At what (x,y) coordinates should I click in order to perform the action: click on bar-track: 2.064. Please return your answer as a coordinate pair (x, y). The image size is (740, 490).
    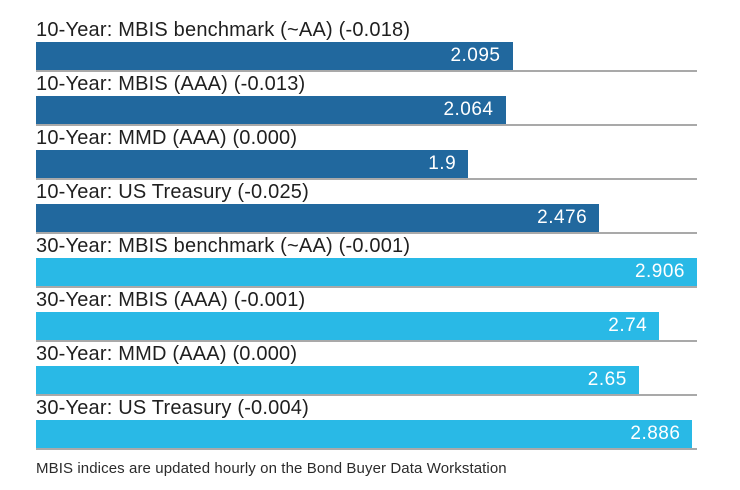
    Looking at the image, I should click on (366, 110).